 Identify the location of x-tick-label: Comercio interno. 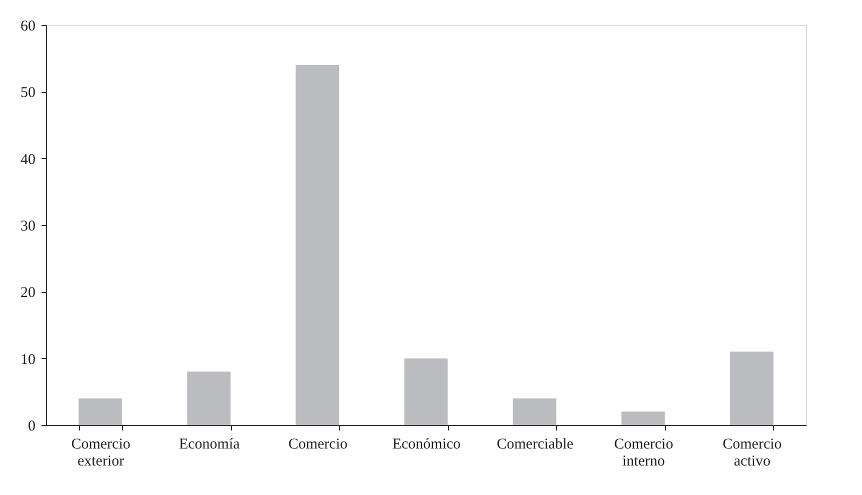
(644, 453).